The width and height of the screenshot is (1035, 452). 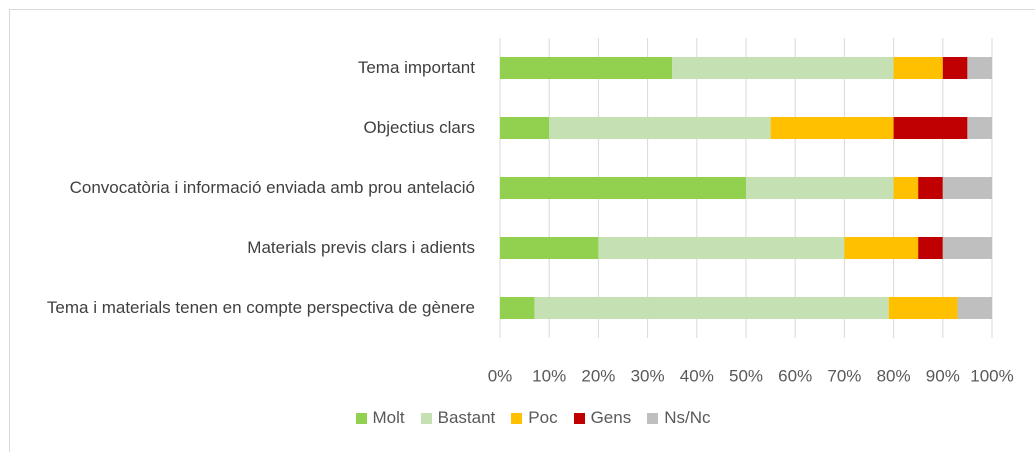 What do you see at coordinates (500, 375) in the screenshot?
I see `x-tick-label: 0%` at bounding box center [500, 375].